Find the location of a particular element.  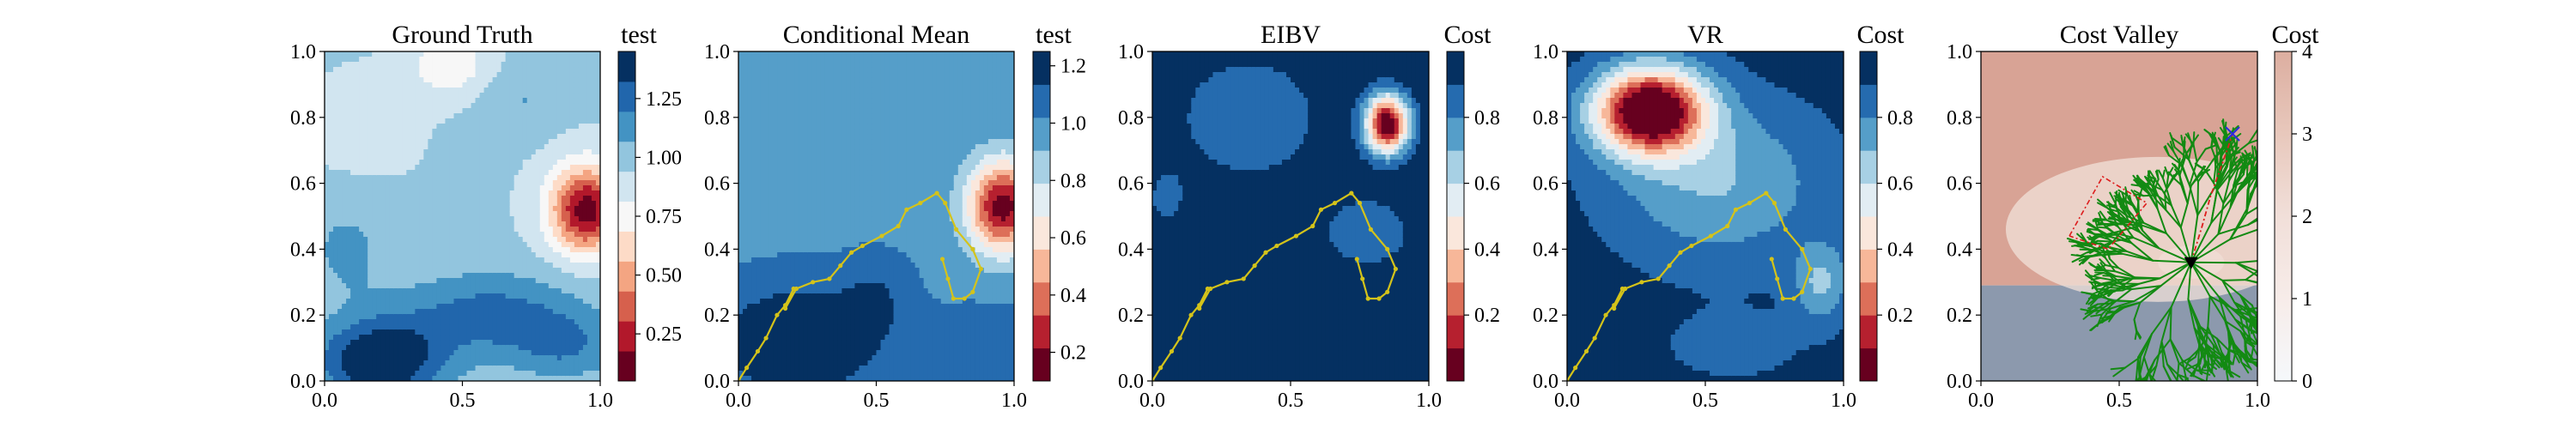

colorbar-band is located at coordinates (627, 276).